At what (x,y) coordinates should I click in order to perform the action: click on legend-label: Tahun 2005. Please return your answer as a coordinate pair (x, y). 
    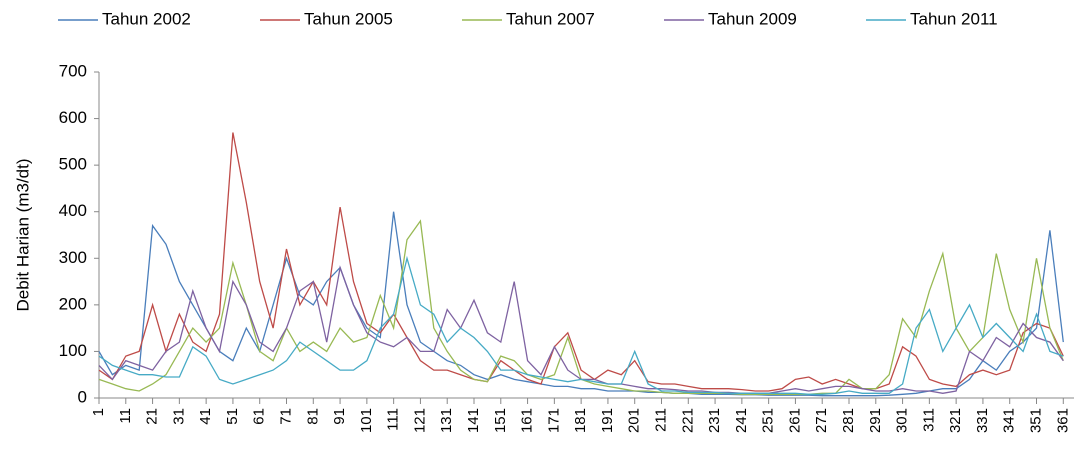
    Looking at the image, I should click on (348, 18).